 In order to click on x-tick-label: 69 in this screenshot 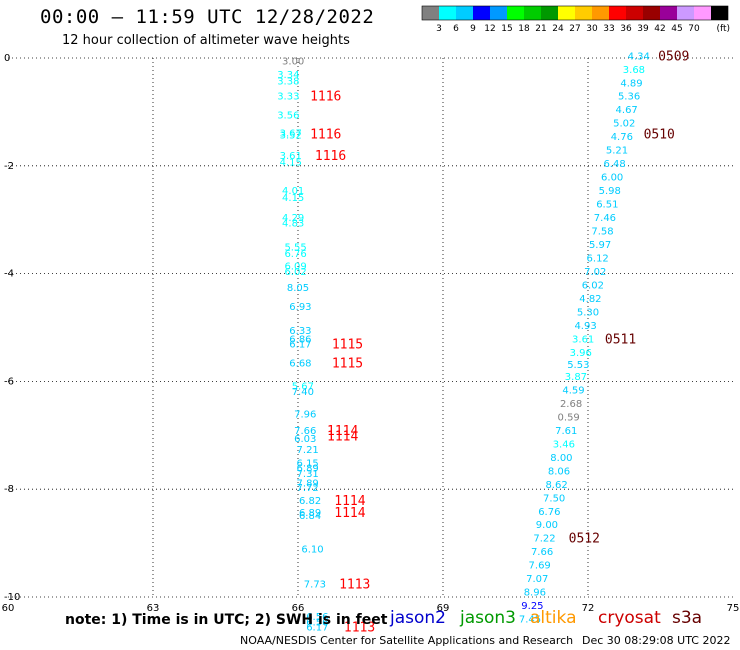, I will do `click(443, 608)`.